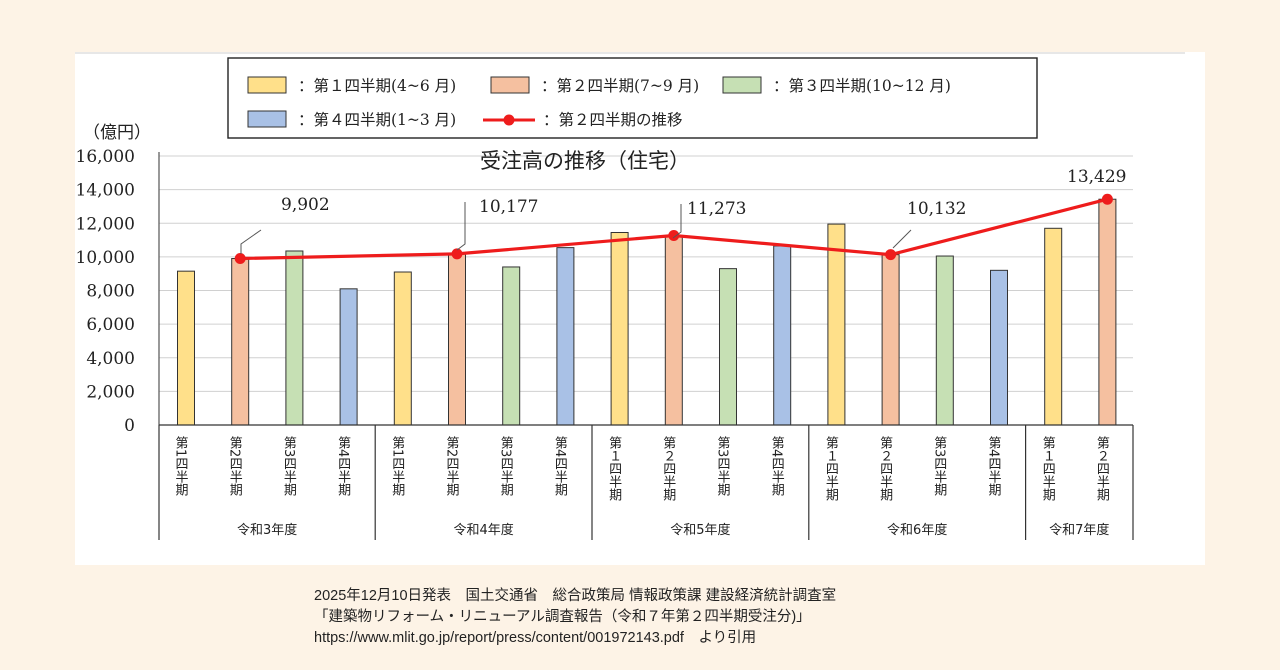 This screenshot has width=1280, height=670. What do you see at coordinates (129, 426) in the screenshot?
I see `y-tick-label: 0` at bounding box center [129, 426].